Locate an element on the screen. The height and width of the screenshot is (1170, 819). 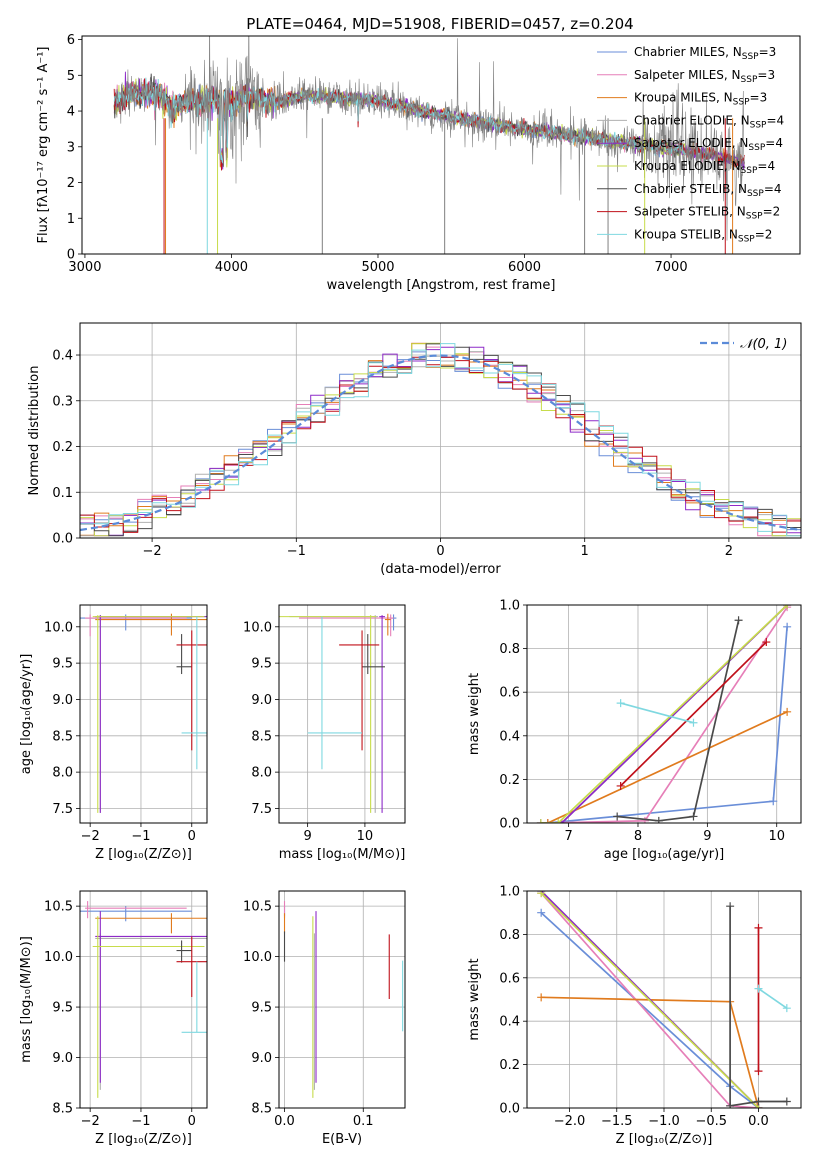
x-axis-label: age [log₁₀(age/yr)] is located at coordinates (664, 854).